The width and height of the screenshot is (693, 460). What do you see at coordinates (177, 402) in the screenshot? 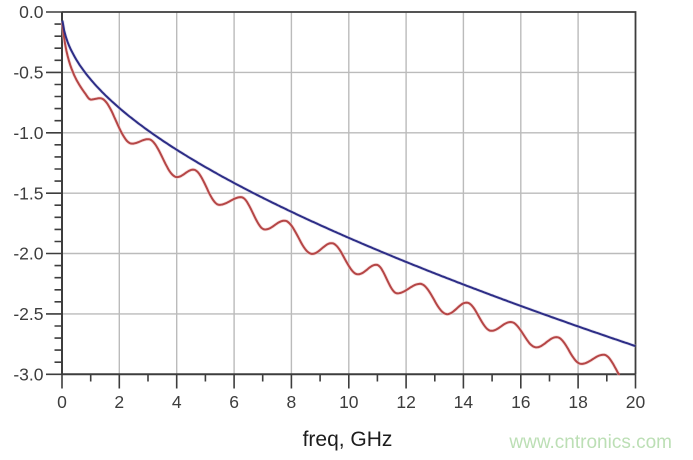
I see `svg-text: 4` at bounding box center [177, 402].